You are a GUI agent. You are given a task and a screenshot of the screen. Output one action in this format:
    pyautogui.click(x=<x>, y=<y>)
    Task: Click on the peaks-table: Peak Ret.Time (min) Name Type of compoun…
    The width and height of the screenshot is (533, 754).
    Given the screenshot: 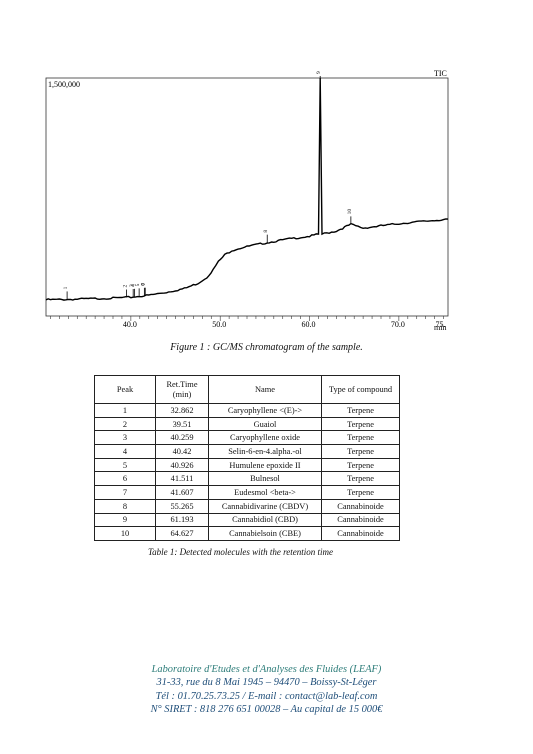 What is the action you would take?
    pyautogui.click(x=247, y=458)
    